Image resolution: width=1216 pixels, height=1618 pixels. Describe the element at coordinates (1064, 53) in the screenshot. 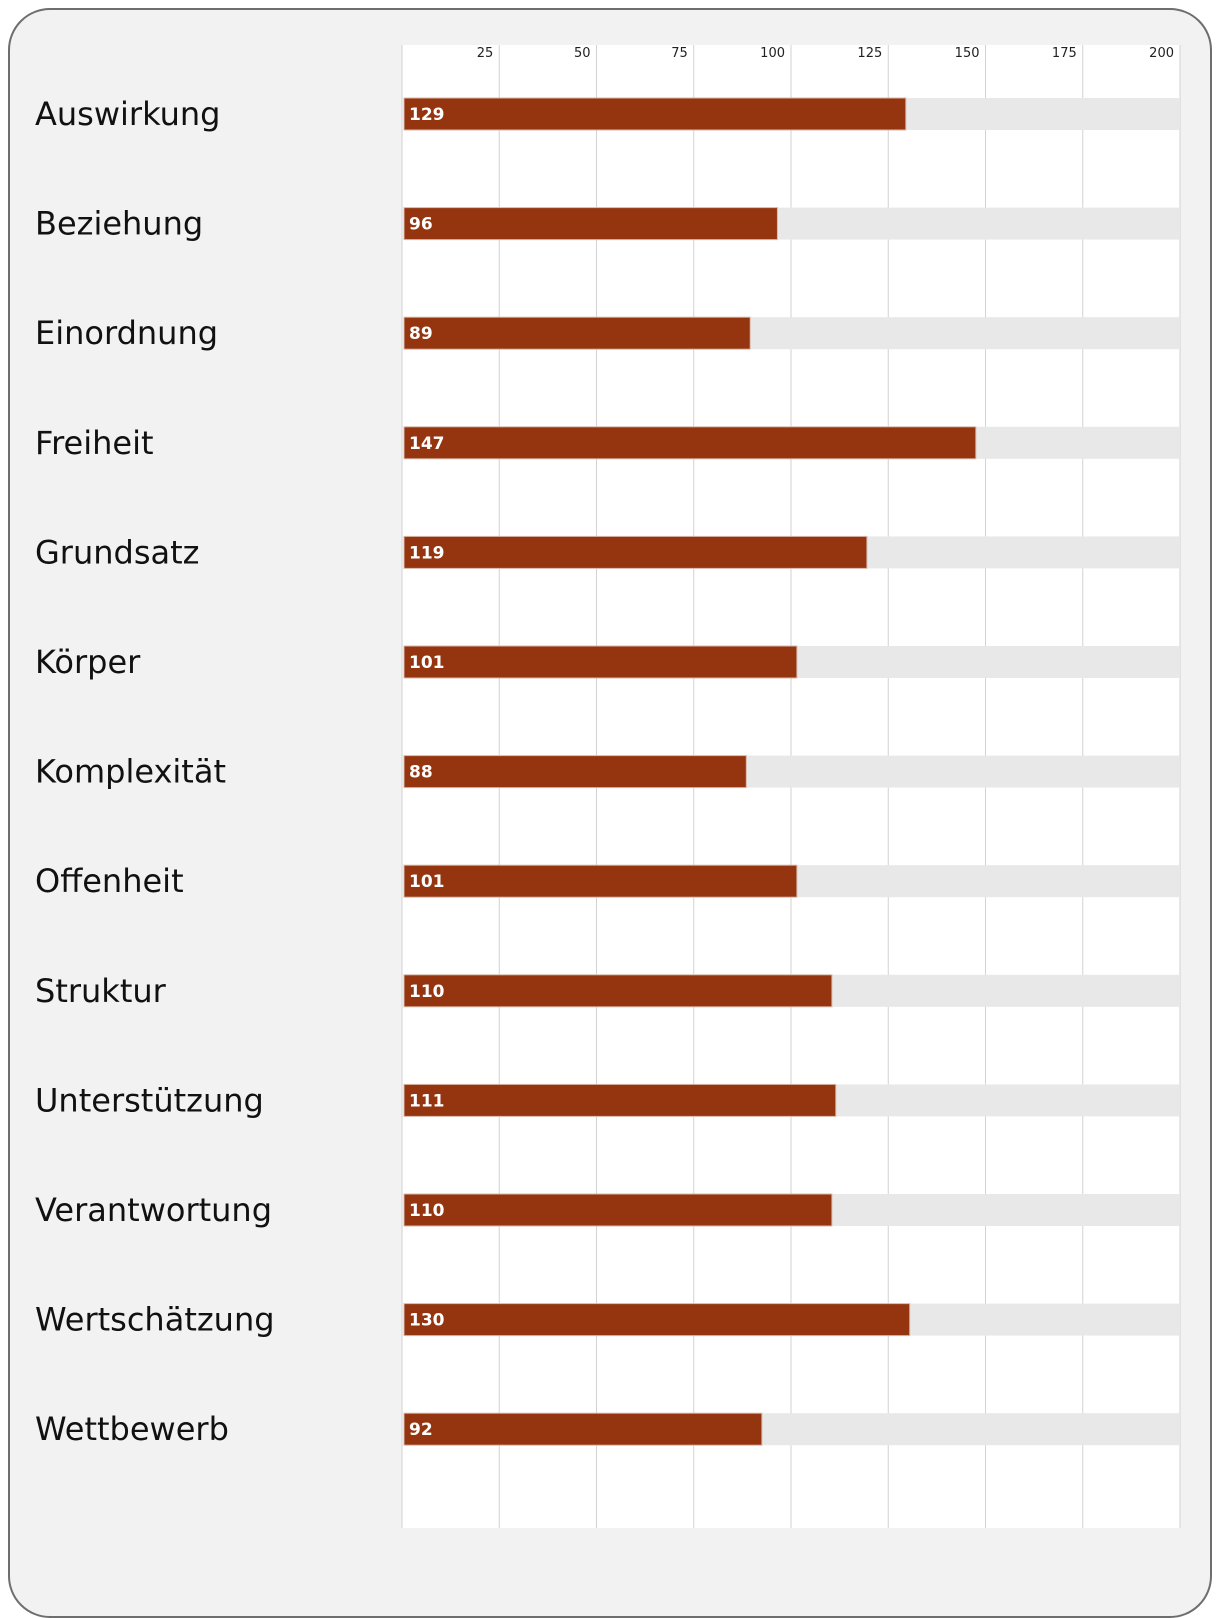

I see `x-tick-label: 175` at that location.